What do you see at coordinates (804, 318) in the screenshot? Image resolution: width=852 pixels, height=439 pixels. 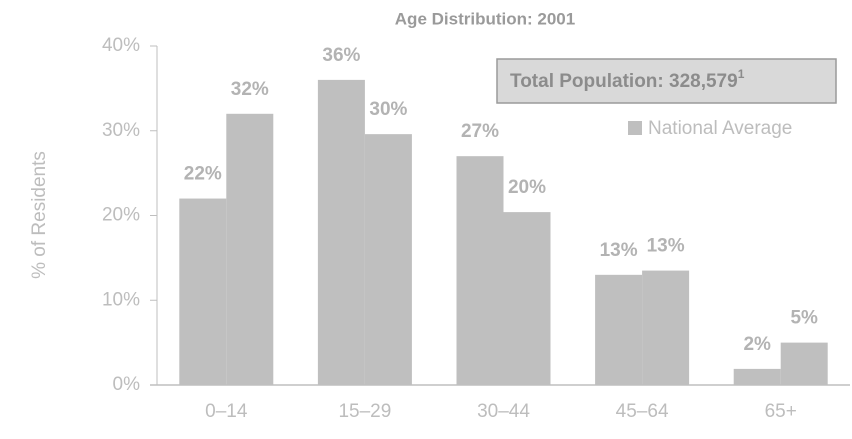 I see `data-label: 5%` at bounding box center [804, 318].